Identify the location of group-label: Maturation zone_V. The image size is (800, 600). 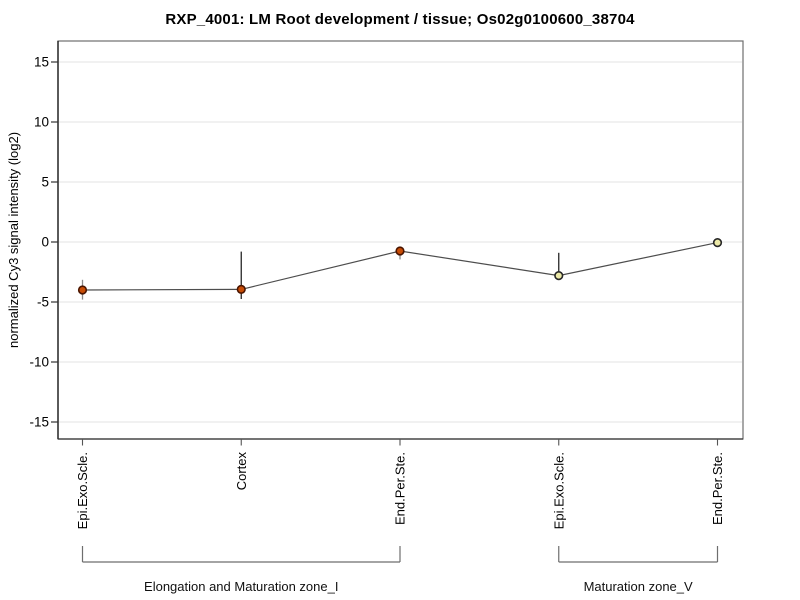
(638, 586).